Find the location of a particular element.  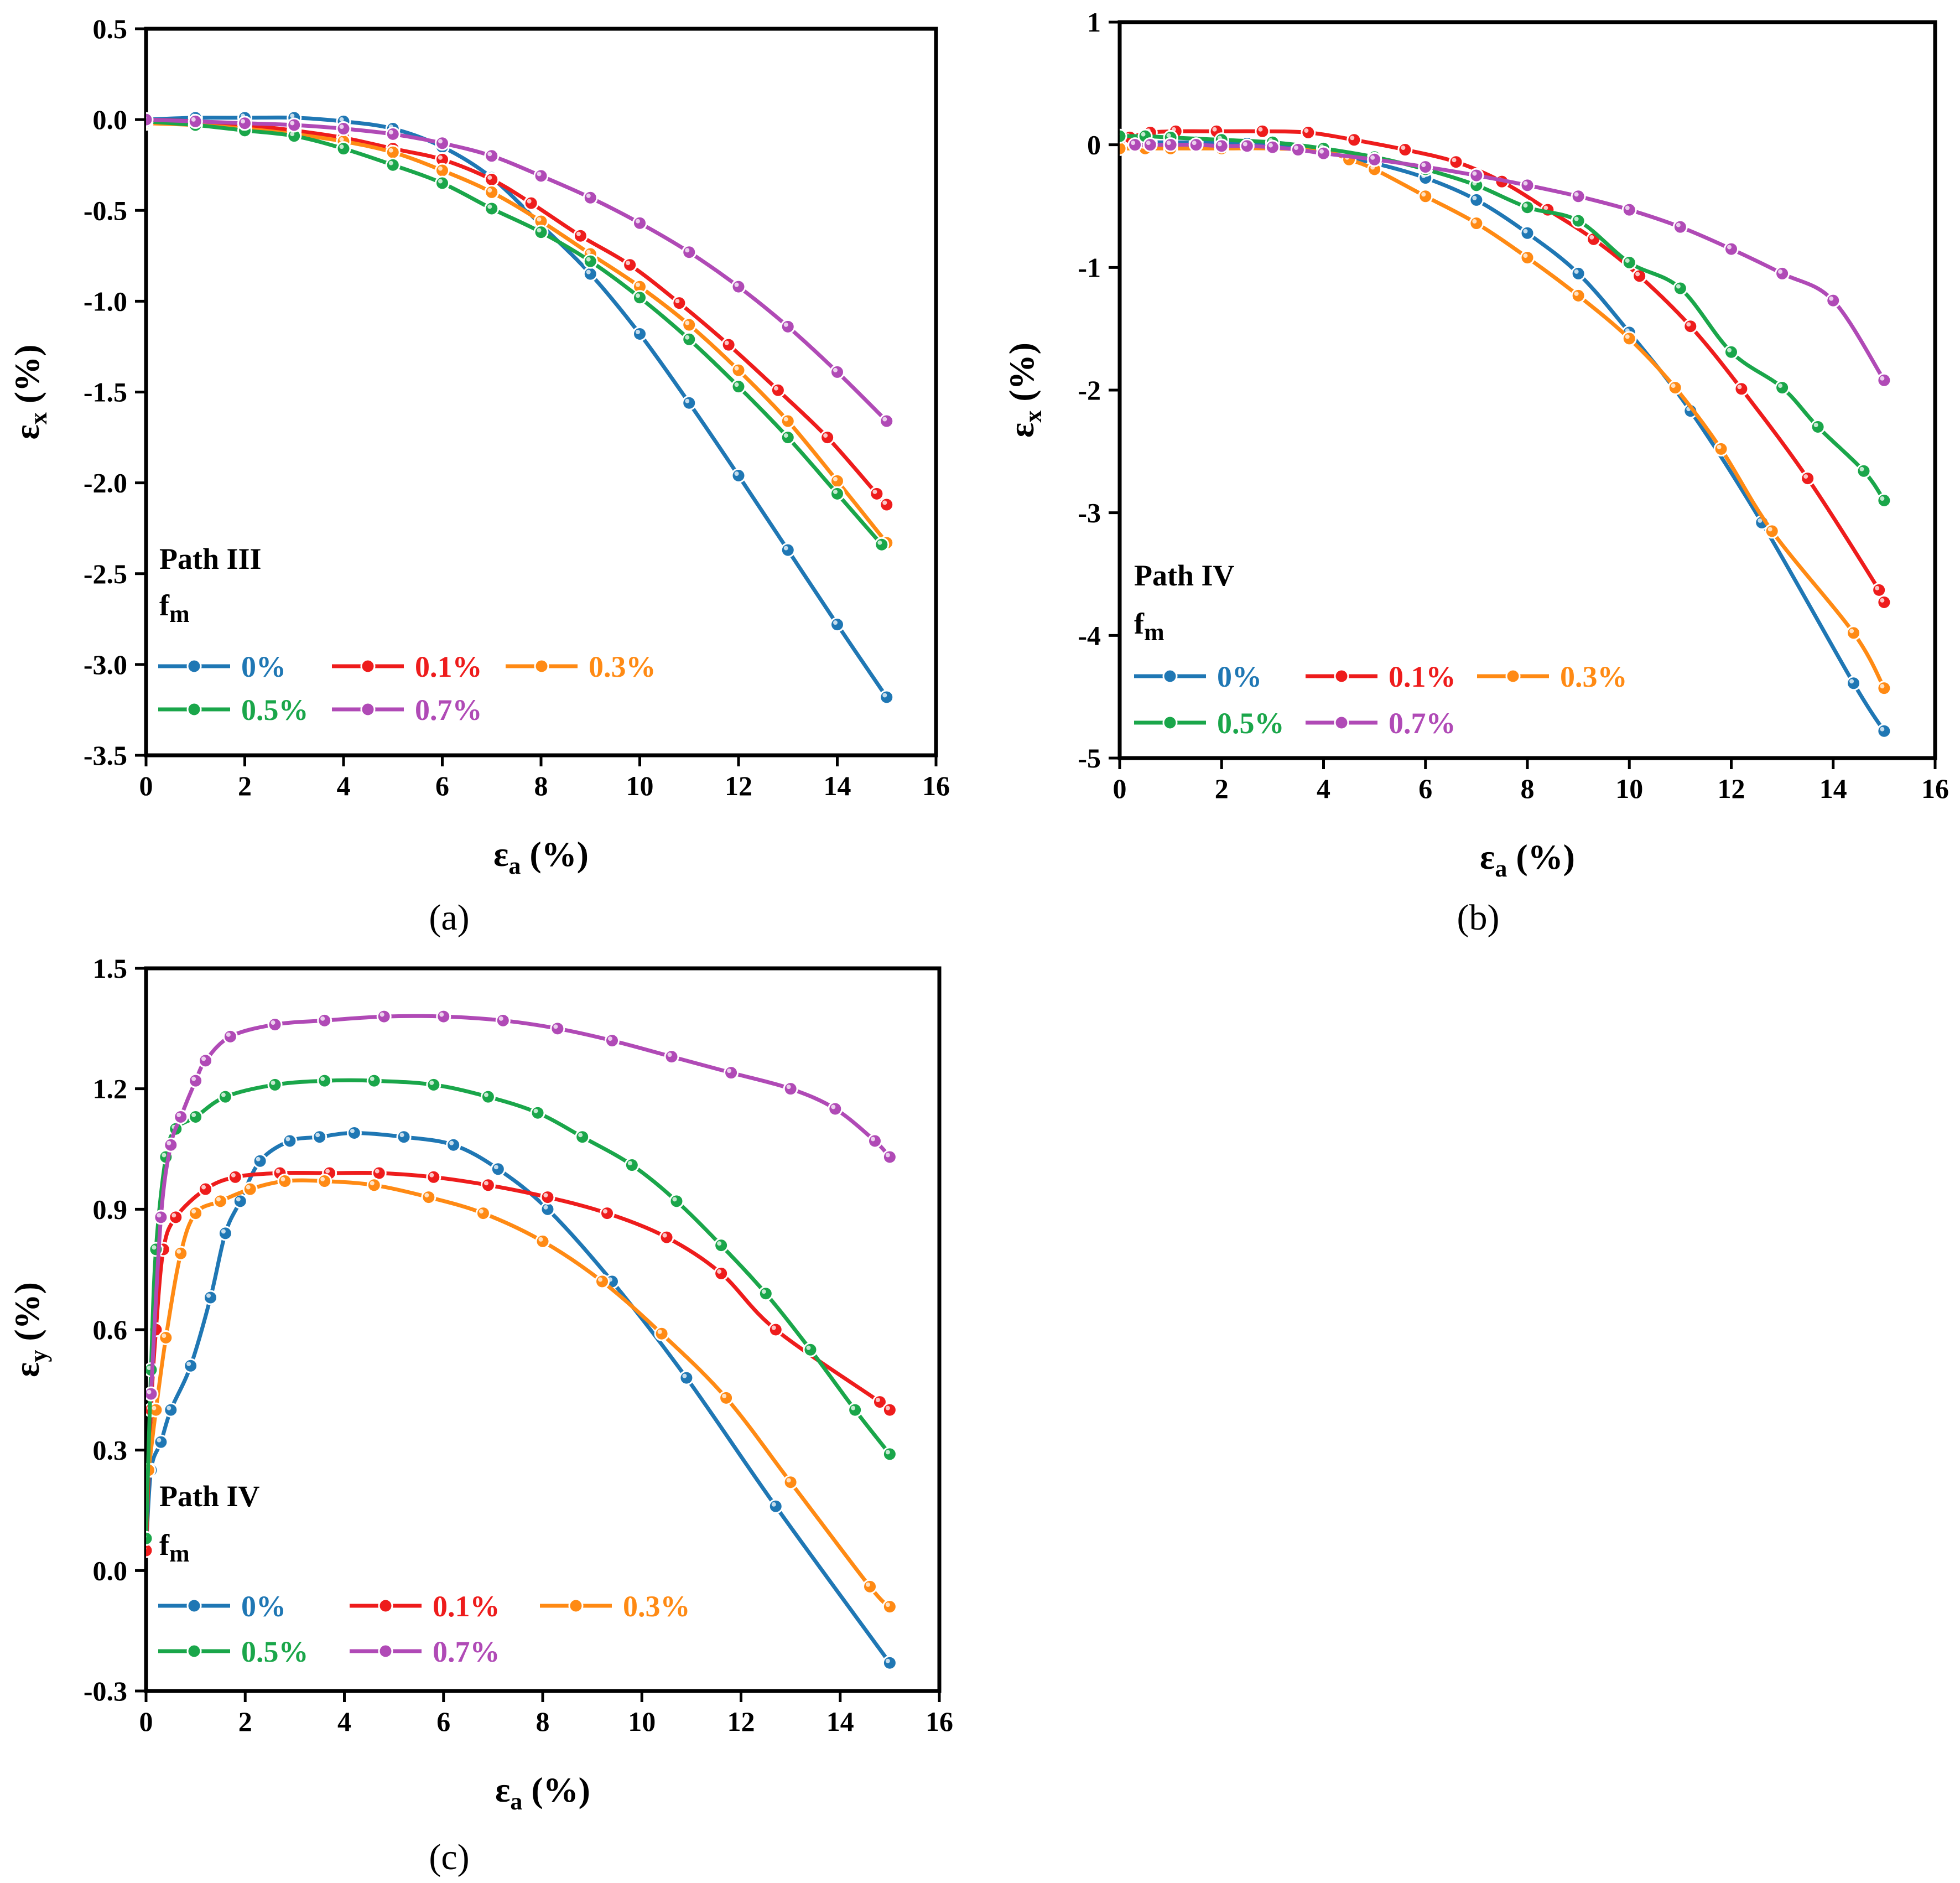

y-tick-label: 1 is located at coordinates (1094, 22).